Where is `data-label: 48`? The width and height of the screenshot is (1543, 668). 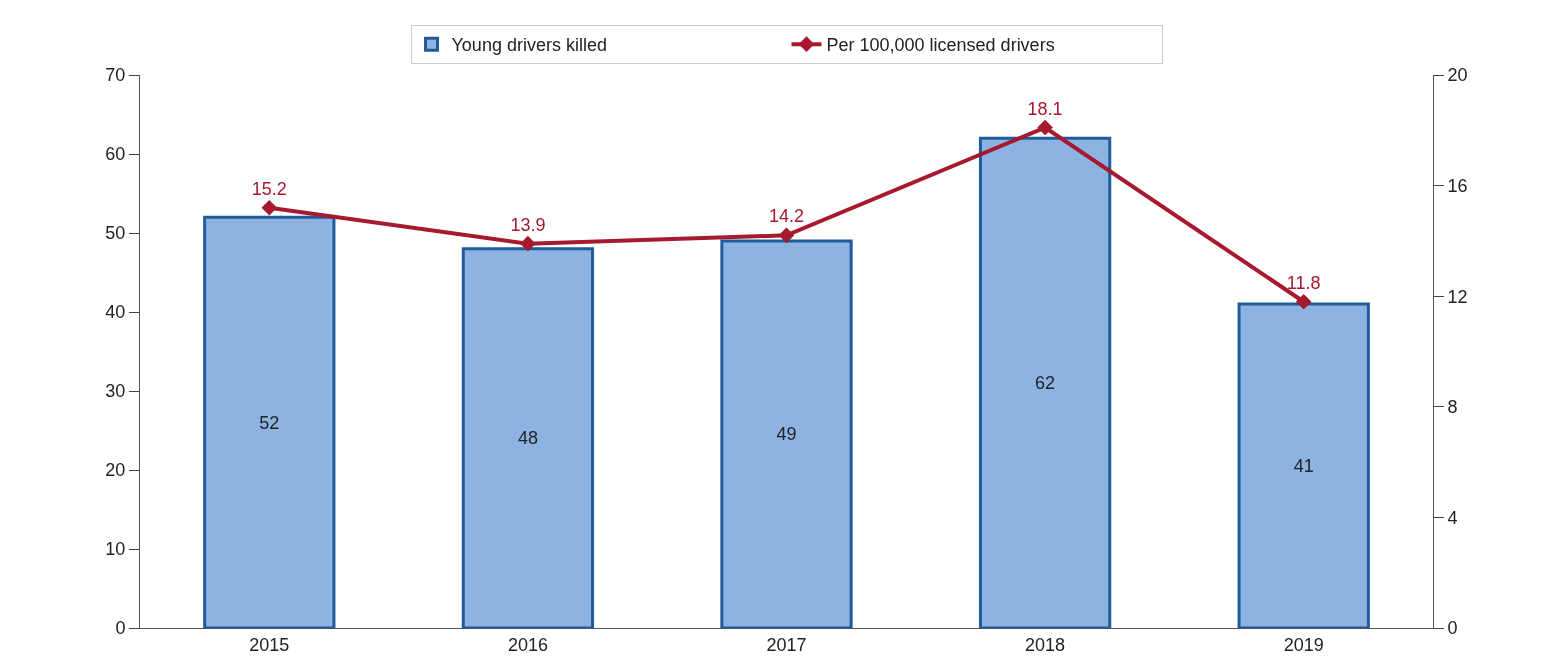
data-label: 48 is located at coordinates (527, 438).